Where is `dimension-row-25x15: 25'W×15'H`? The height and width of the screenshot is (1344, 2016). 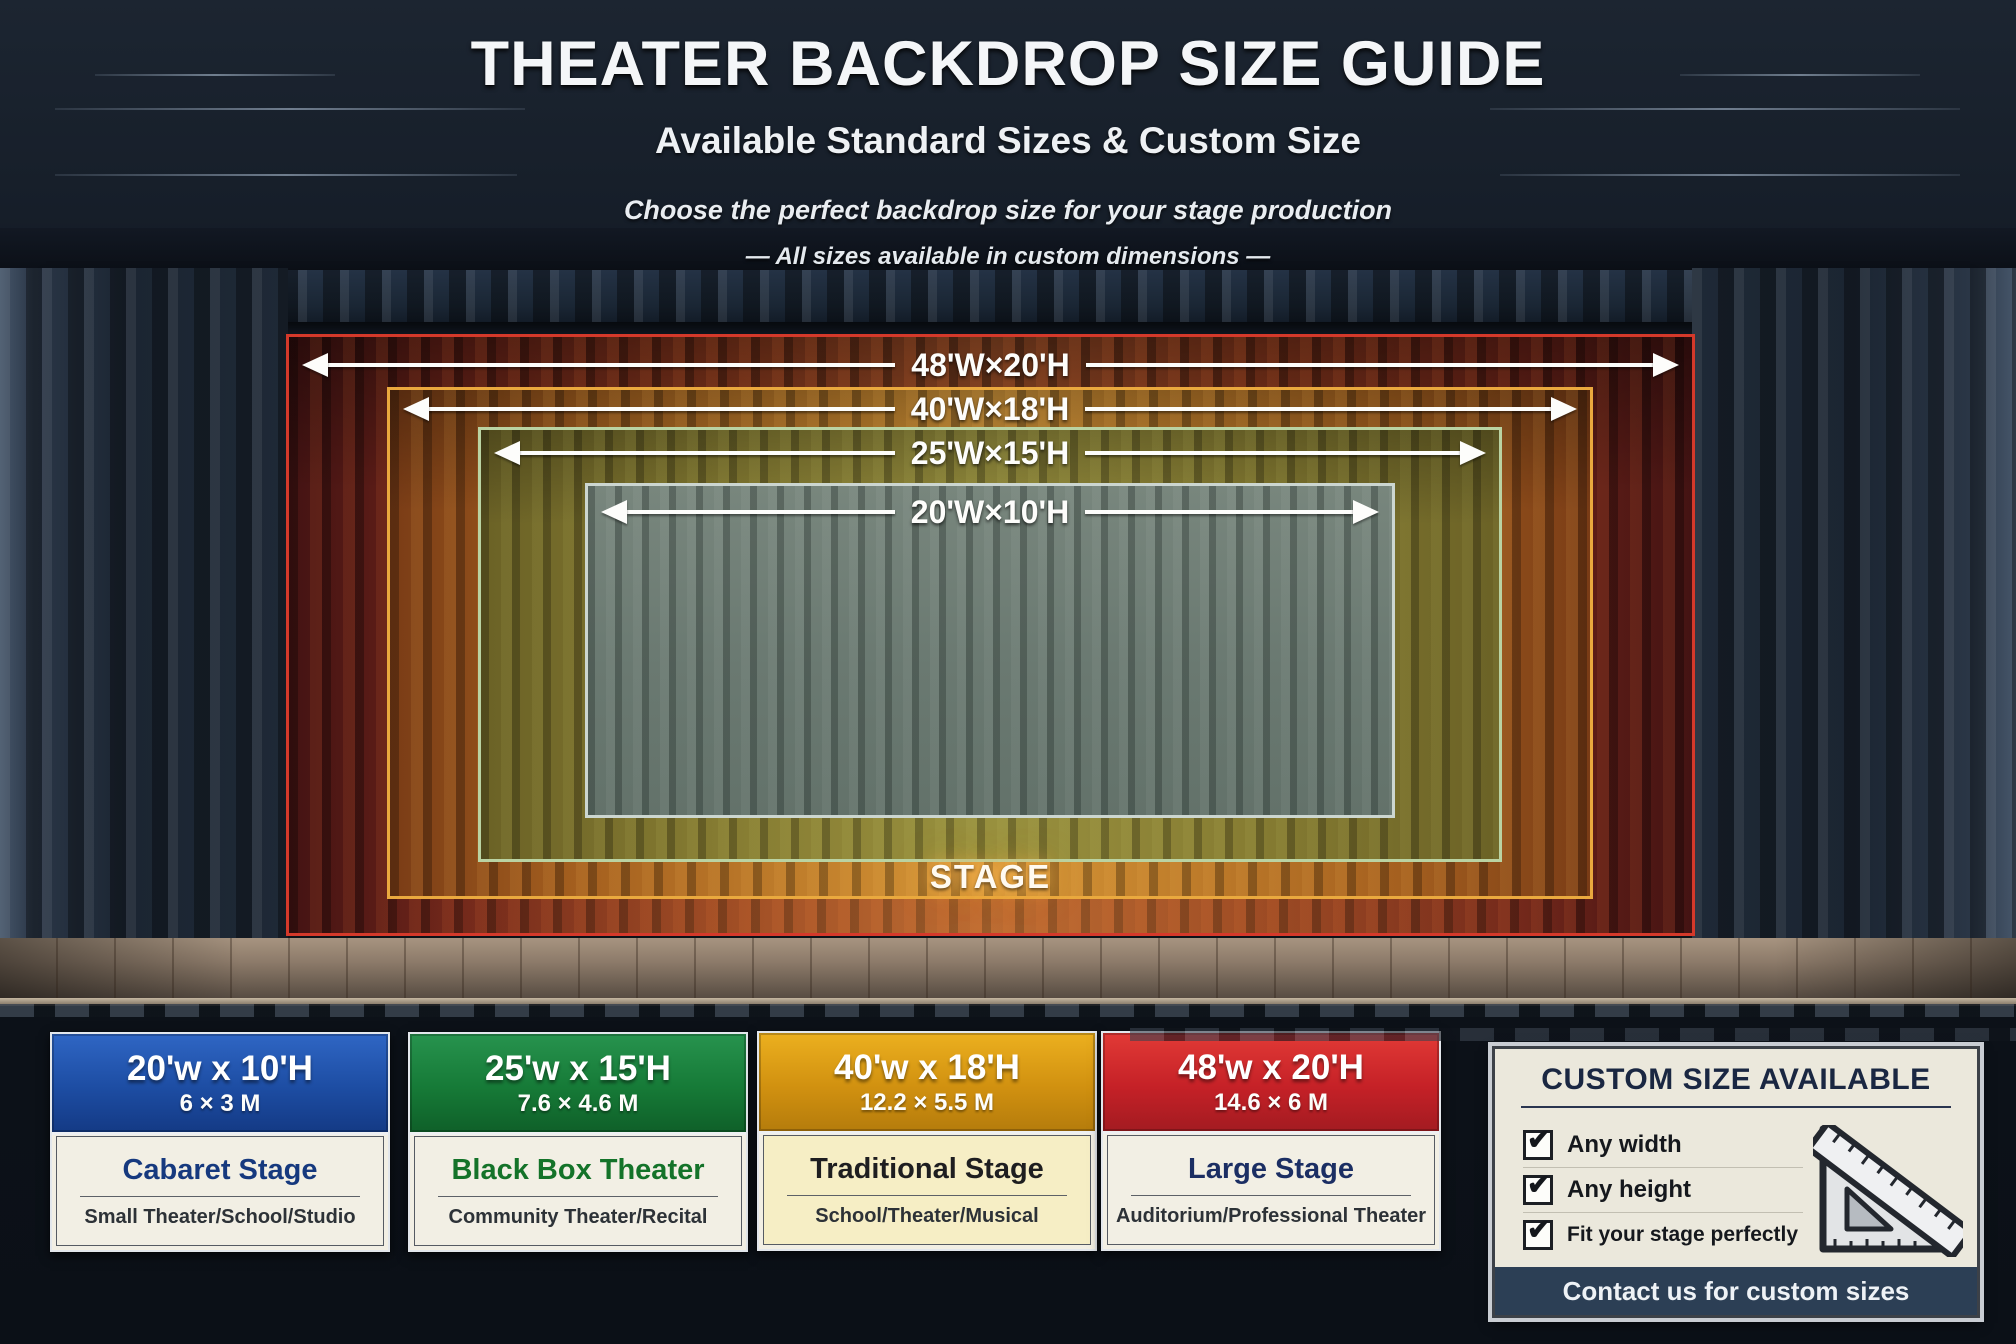 dimension-row-25x15: 25'W×15'H is located at coordinates (990, 453).